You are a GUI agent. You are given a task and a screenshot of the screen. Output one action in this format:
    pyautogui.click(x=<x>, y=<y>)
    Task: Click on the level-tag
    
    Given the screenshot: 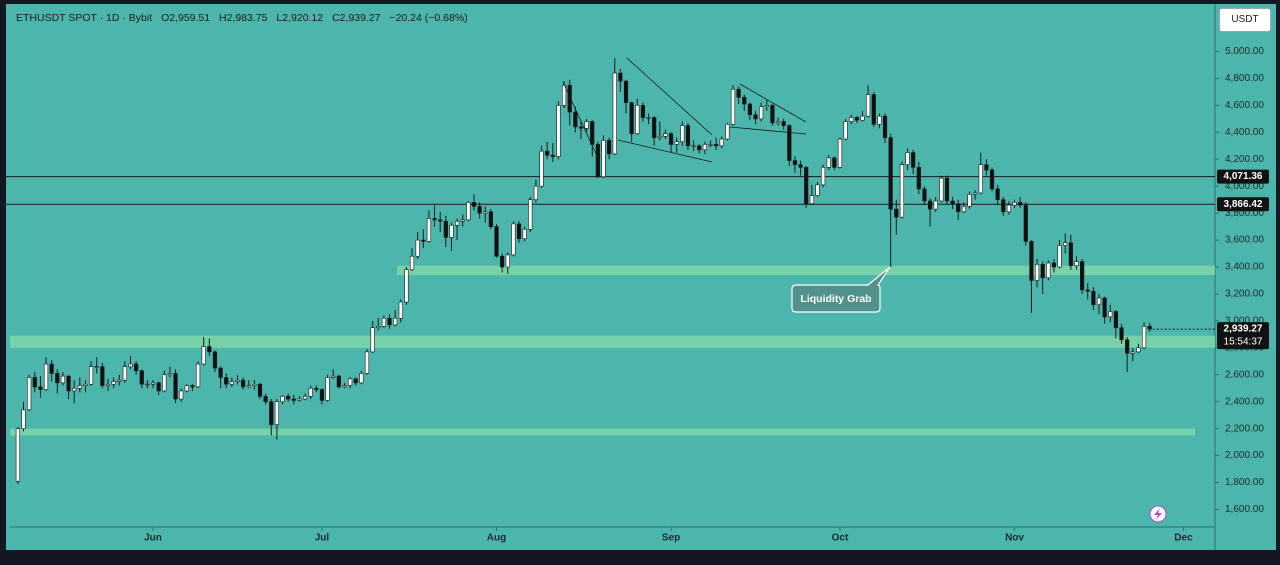 What is the action you would take?
    pyautogui.click(x=1243, y=204)
    